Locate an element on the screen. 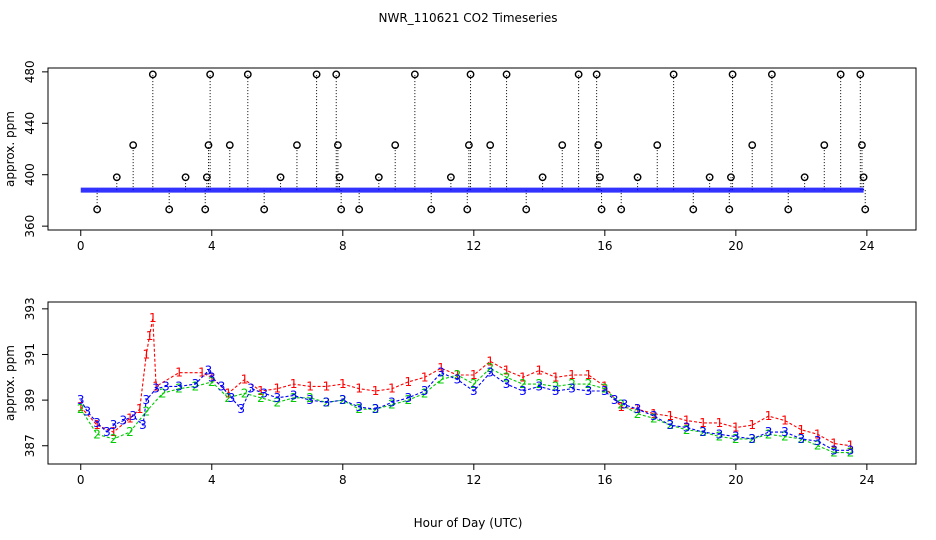  bottom-x-tick-label: 20 is located at coordinates (735, 480).